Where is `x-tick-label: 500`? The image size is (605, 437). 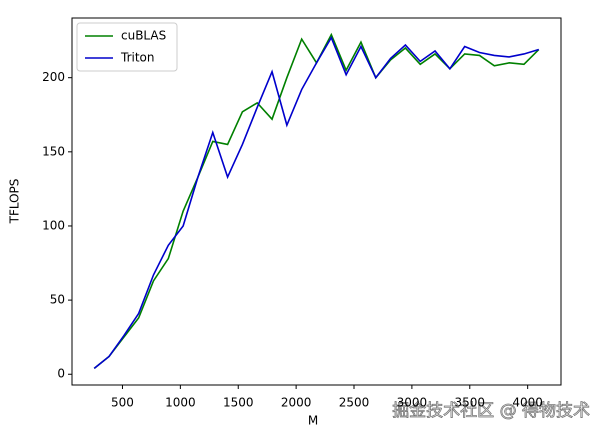
x-tick-label: 500 is located at coordinates (122, 403).